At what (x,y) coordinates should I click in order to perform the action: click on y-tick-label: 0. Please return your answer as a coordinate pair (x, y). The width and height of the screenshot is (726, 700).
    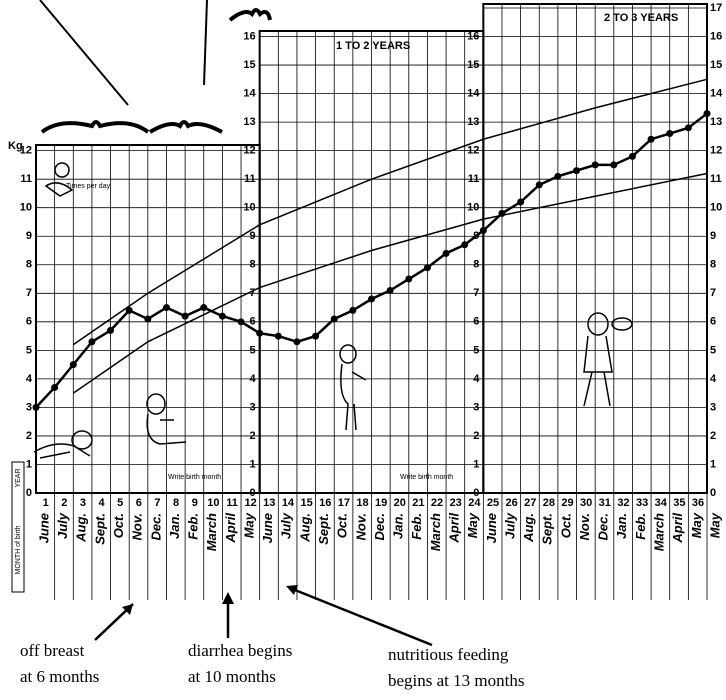
    Looking at the image, I should click on (253, 493).